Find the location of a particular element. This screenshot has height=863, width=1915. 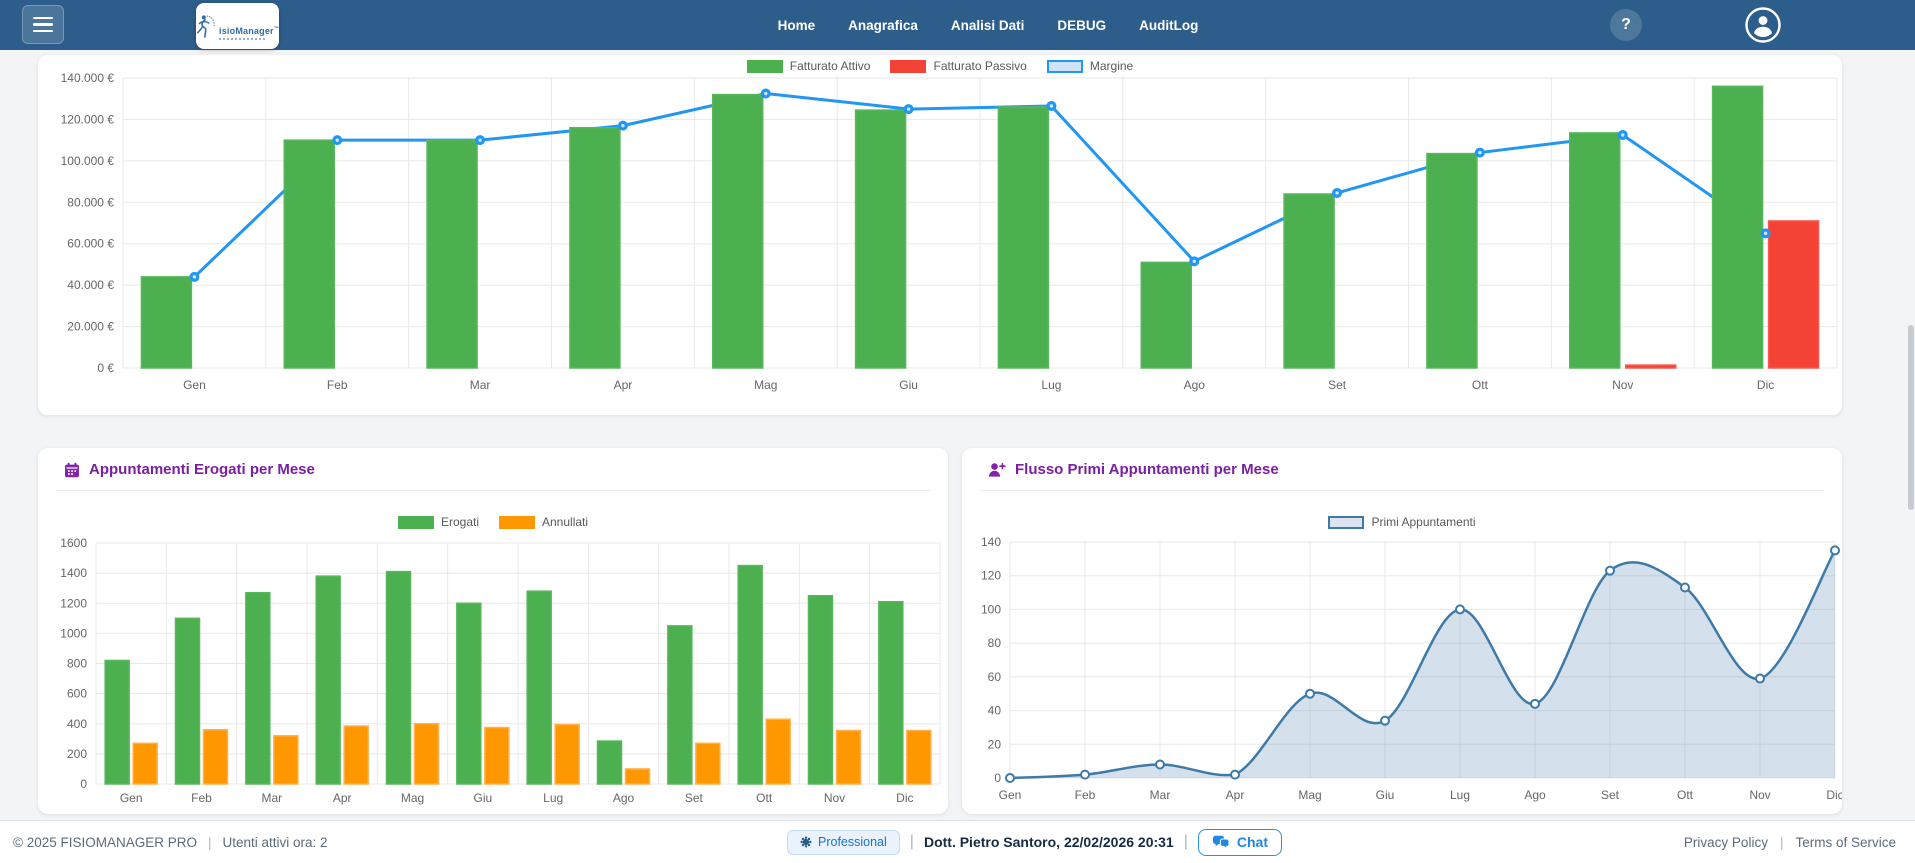

nav-analisi-dati: Analisi Dati is located at coordinates (987, 25).